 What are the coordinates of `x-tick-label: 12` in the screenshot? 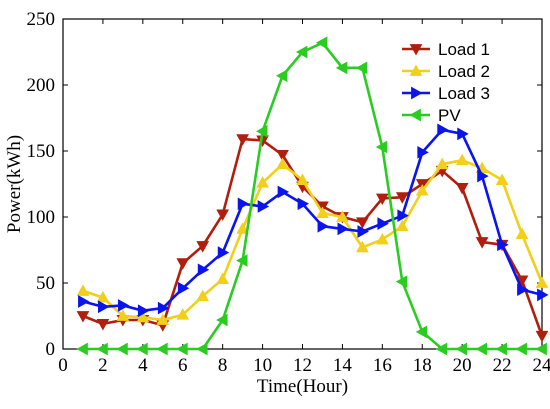 It's located at (302, 365).